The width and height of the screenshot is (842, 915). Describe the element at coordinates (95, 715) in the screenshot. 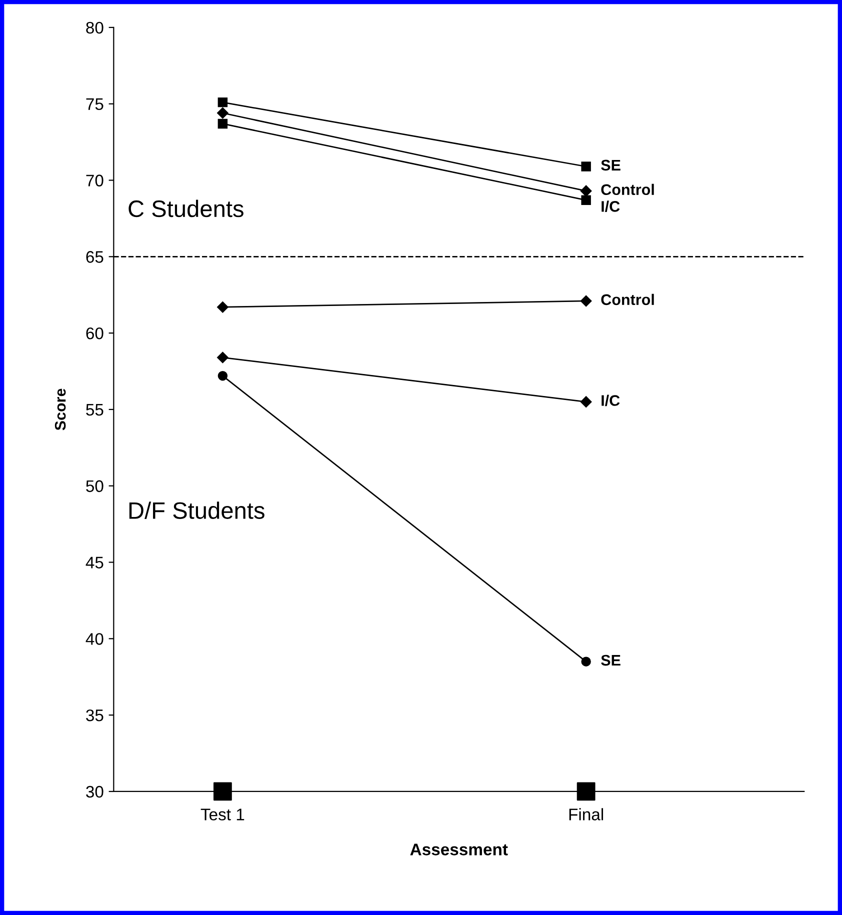

I see `y-tick-label: 35` at that location.